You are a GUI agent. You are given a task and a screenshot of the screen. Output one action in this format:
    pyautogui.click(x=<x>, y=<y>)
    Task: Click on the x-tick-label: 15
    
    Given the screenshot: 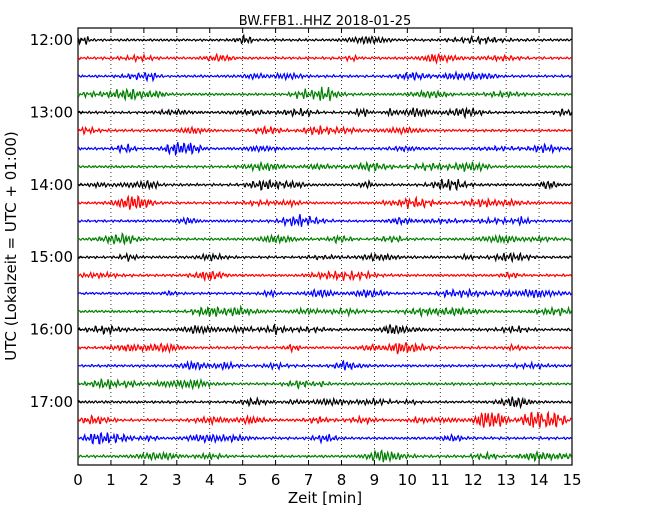 What is the action you would take?
    pyautogui.click(x=571, y=480)
    